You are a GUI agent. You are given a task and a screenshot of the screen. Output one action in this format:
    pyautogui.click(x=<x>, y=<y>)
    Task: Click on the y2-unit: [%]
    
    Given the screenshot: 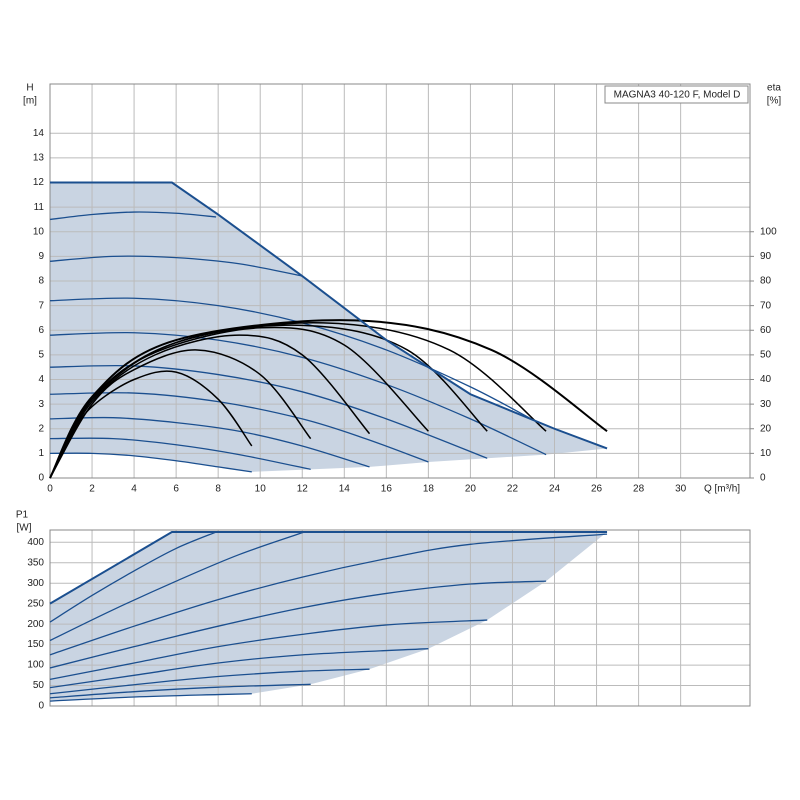 What is the action you would take?
    pyautogui.click(x=774, y=101)
    